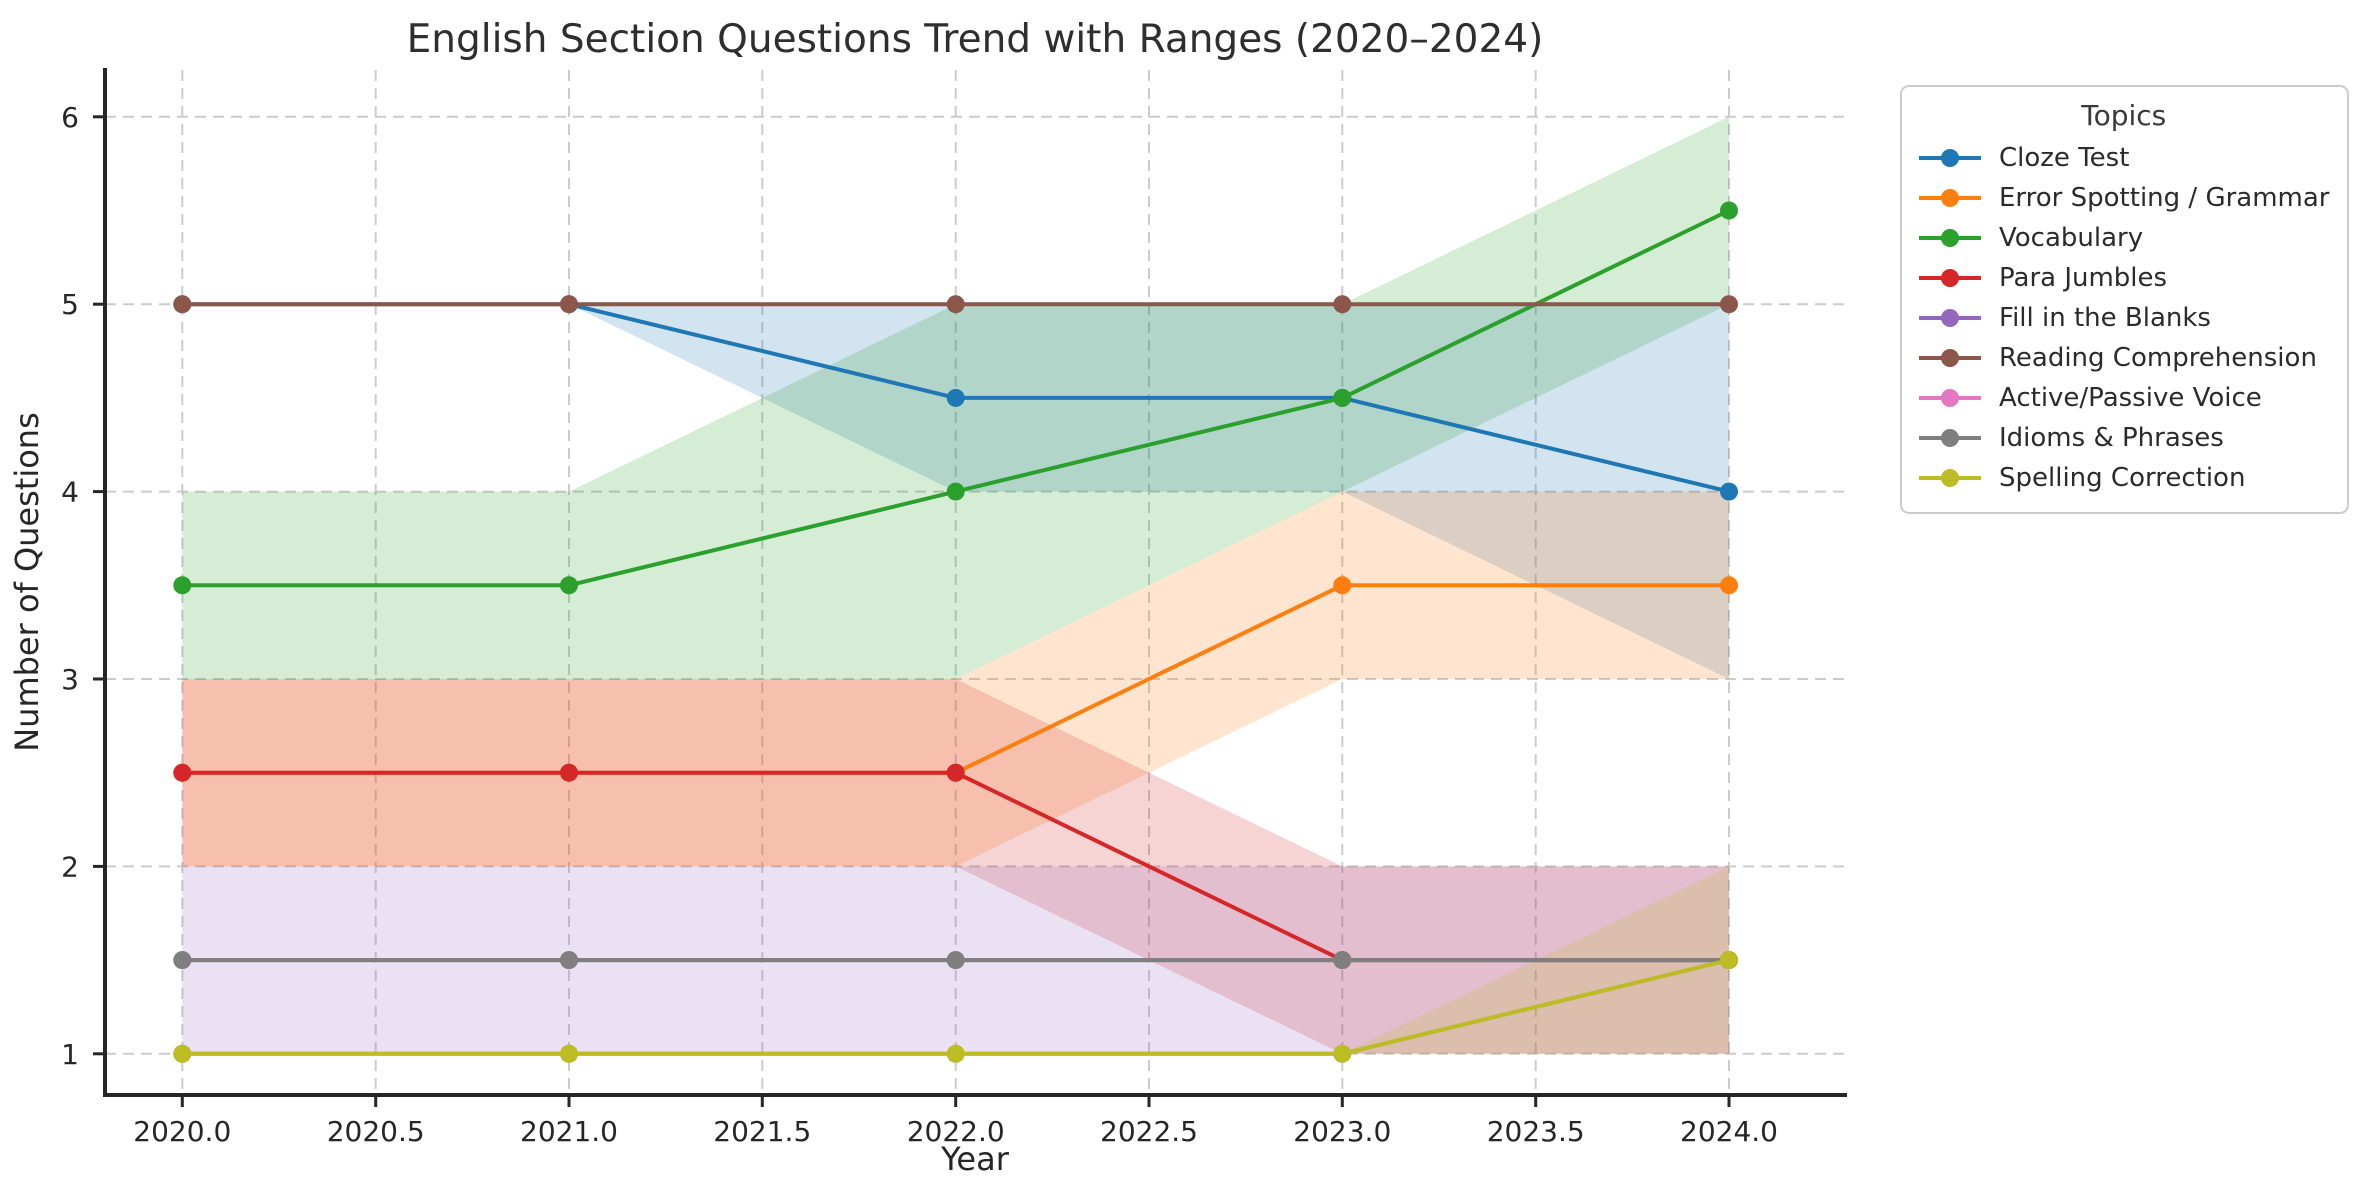 The width and height of the screenshot is (2372, 1180). What do you see at coordinates (956, 1131) in the screenshot?
I see `x-tick-label: 2022.0` at bounding box center [956, 1131].